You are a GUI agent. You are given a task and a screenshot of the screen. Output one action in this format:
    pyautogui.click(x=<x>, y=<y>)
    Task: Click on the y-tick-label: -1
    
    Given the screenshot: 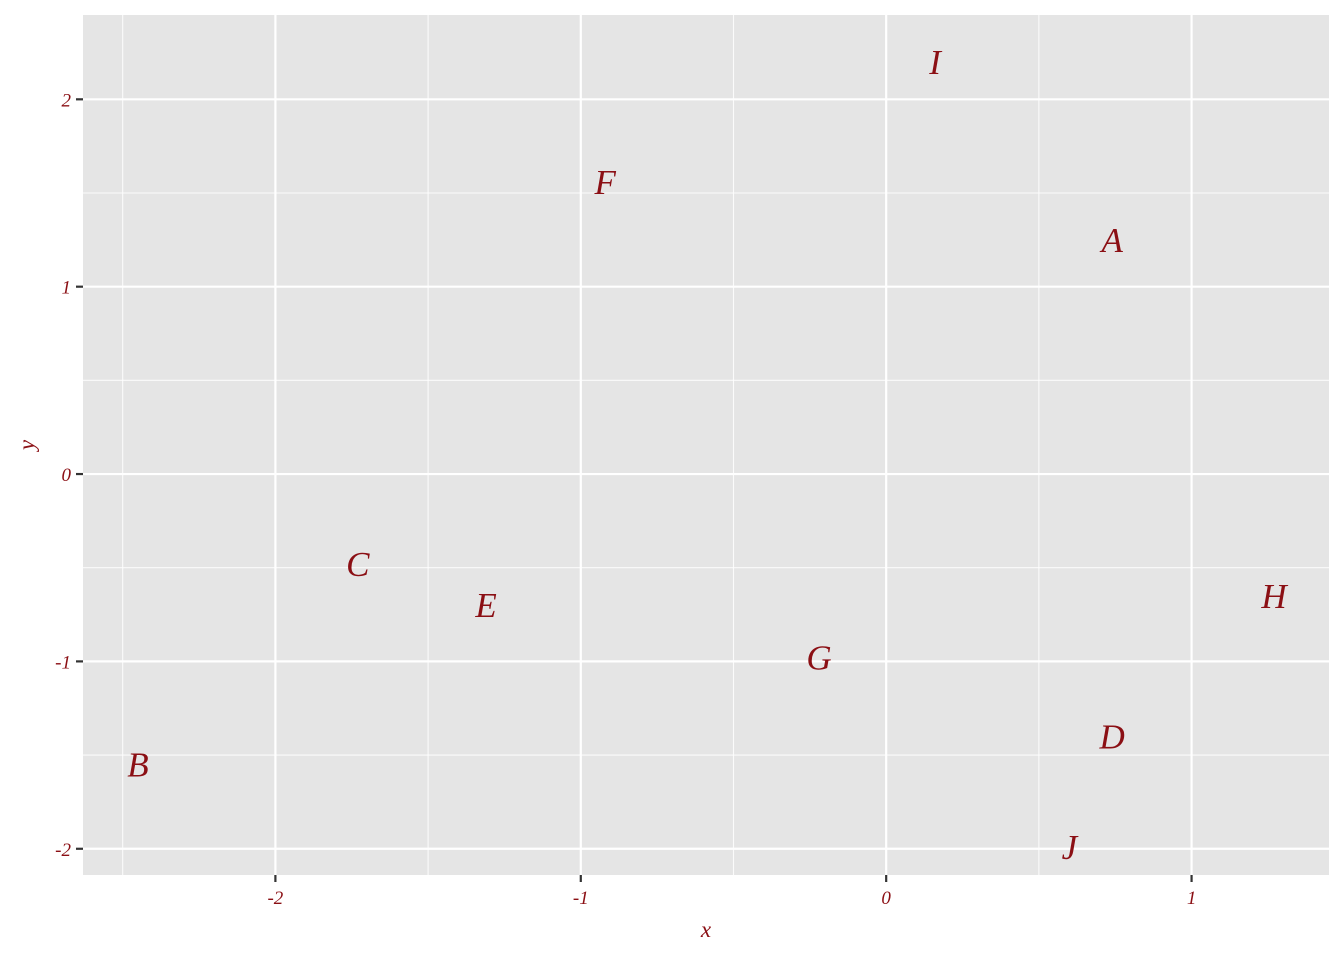 What is the action you would take?
    pyautogui.click(x=63, y=662)
    